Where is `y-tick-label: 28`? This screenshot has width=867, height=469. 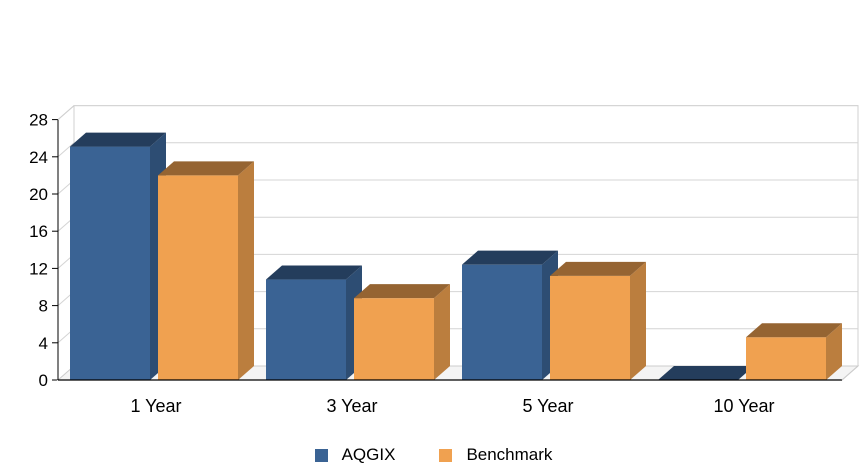 y-tick-label: 28 is located at coordinates (38, 120).